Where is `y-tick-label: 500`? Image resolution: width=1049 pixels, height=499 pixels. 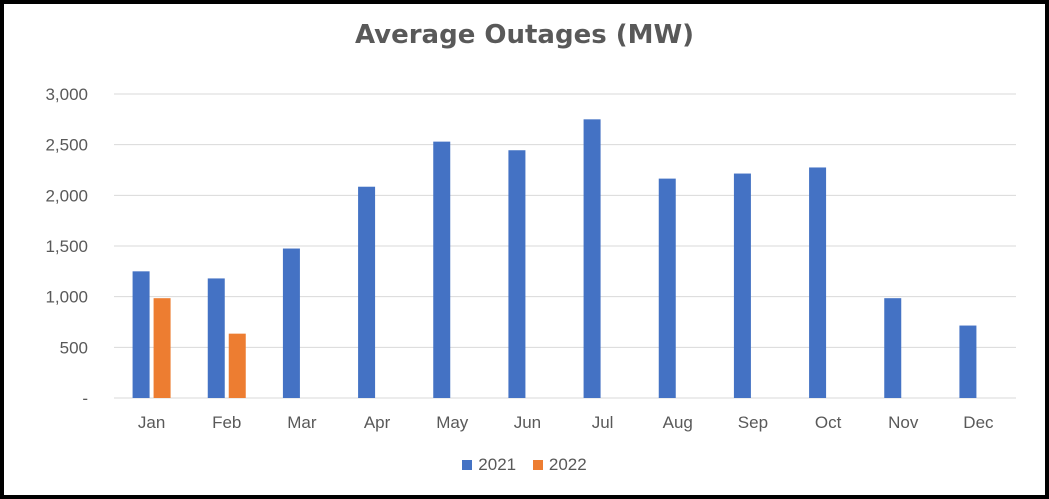 y-tick-label: 500 is located at coordinates (74, 347).